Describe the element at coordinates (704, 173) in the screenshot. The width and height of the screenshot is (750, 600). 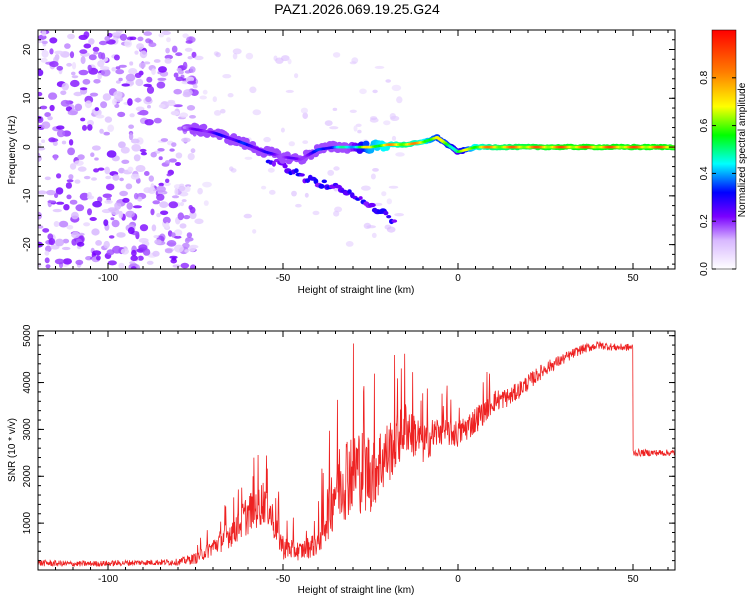
I see `colorbar-tick-label: 0.4` at that location.